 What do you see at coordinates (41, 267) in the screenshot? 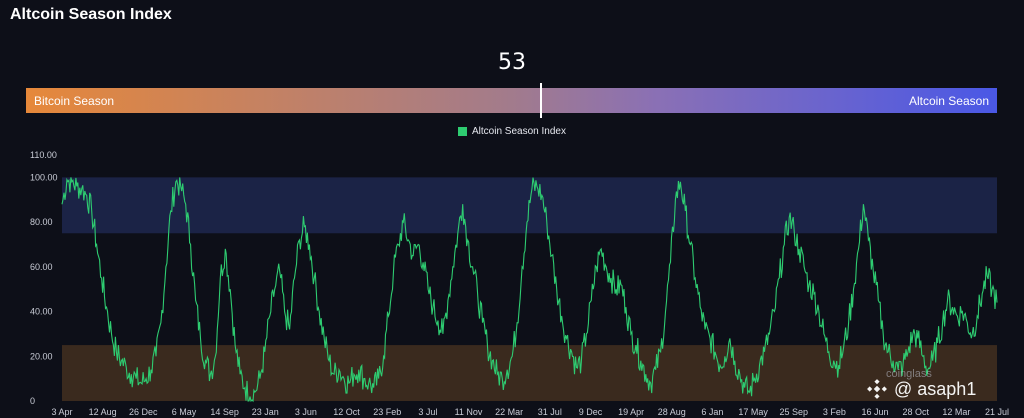
I see `y-tick-label: 60.00` at bounding box center [41, 267].